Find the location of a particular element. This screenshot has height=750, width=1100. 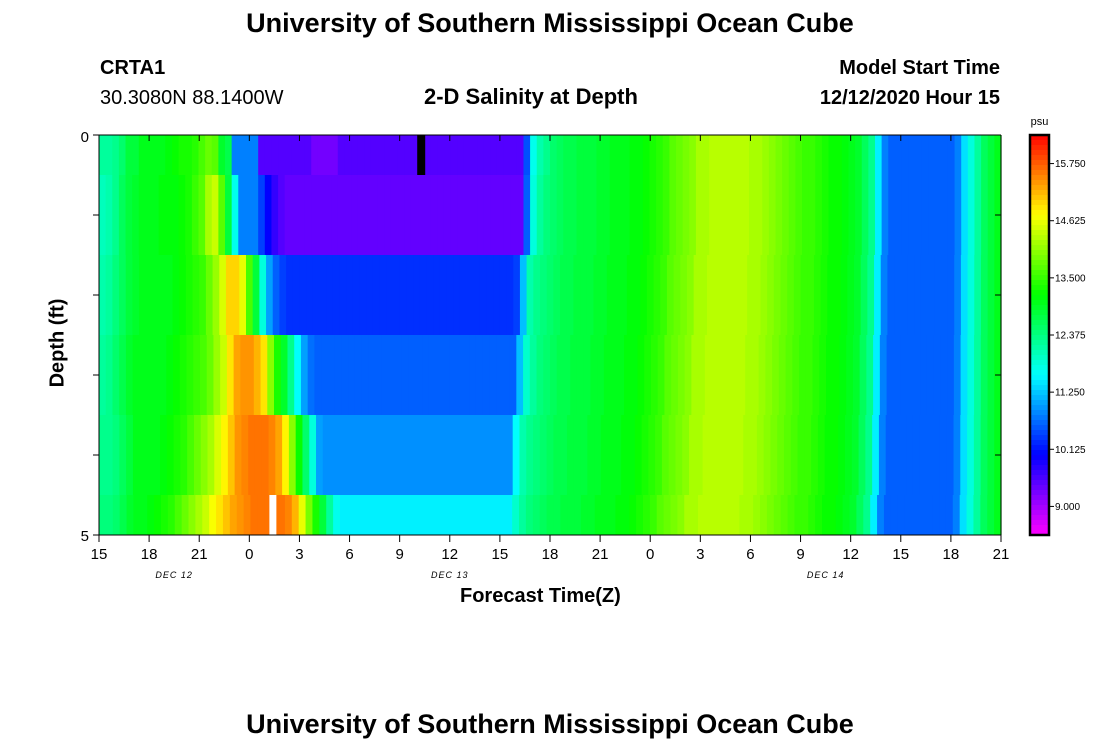

model-start-value: 12/12/2020 Hour 15 is located at coordinates (909, 98).